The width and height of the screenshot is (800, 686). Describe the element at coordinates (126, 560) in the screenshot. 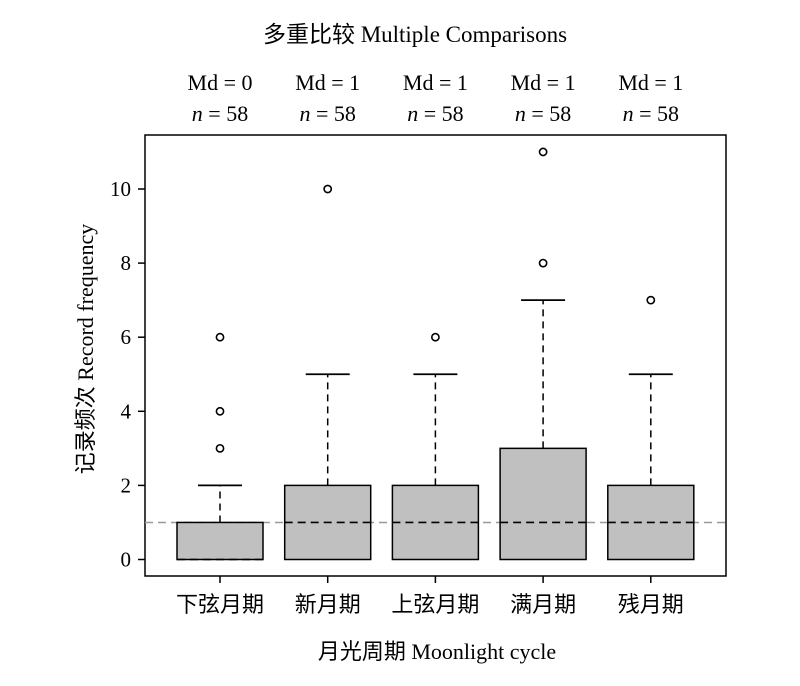

I see `y-tick-label: 0` at that location.